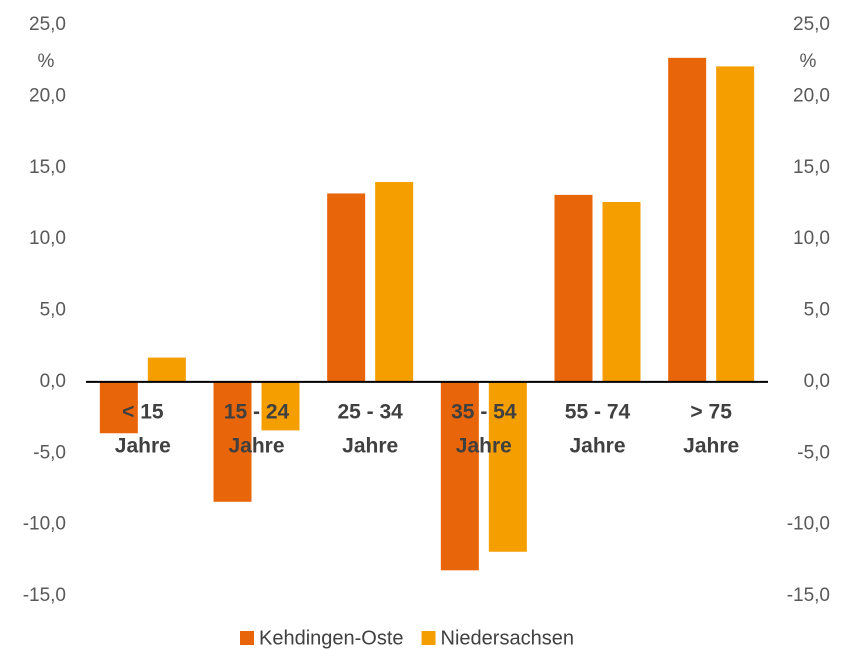 Image resolution: width=847 pixels, height=651 pixels. Describe the element at coordinates (53, 310) in the screenshot. I see `y-tick-label: 5,0` at that location.